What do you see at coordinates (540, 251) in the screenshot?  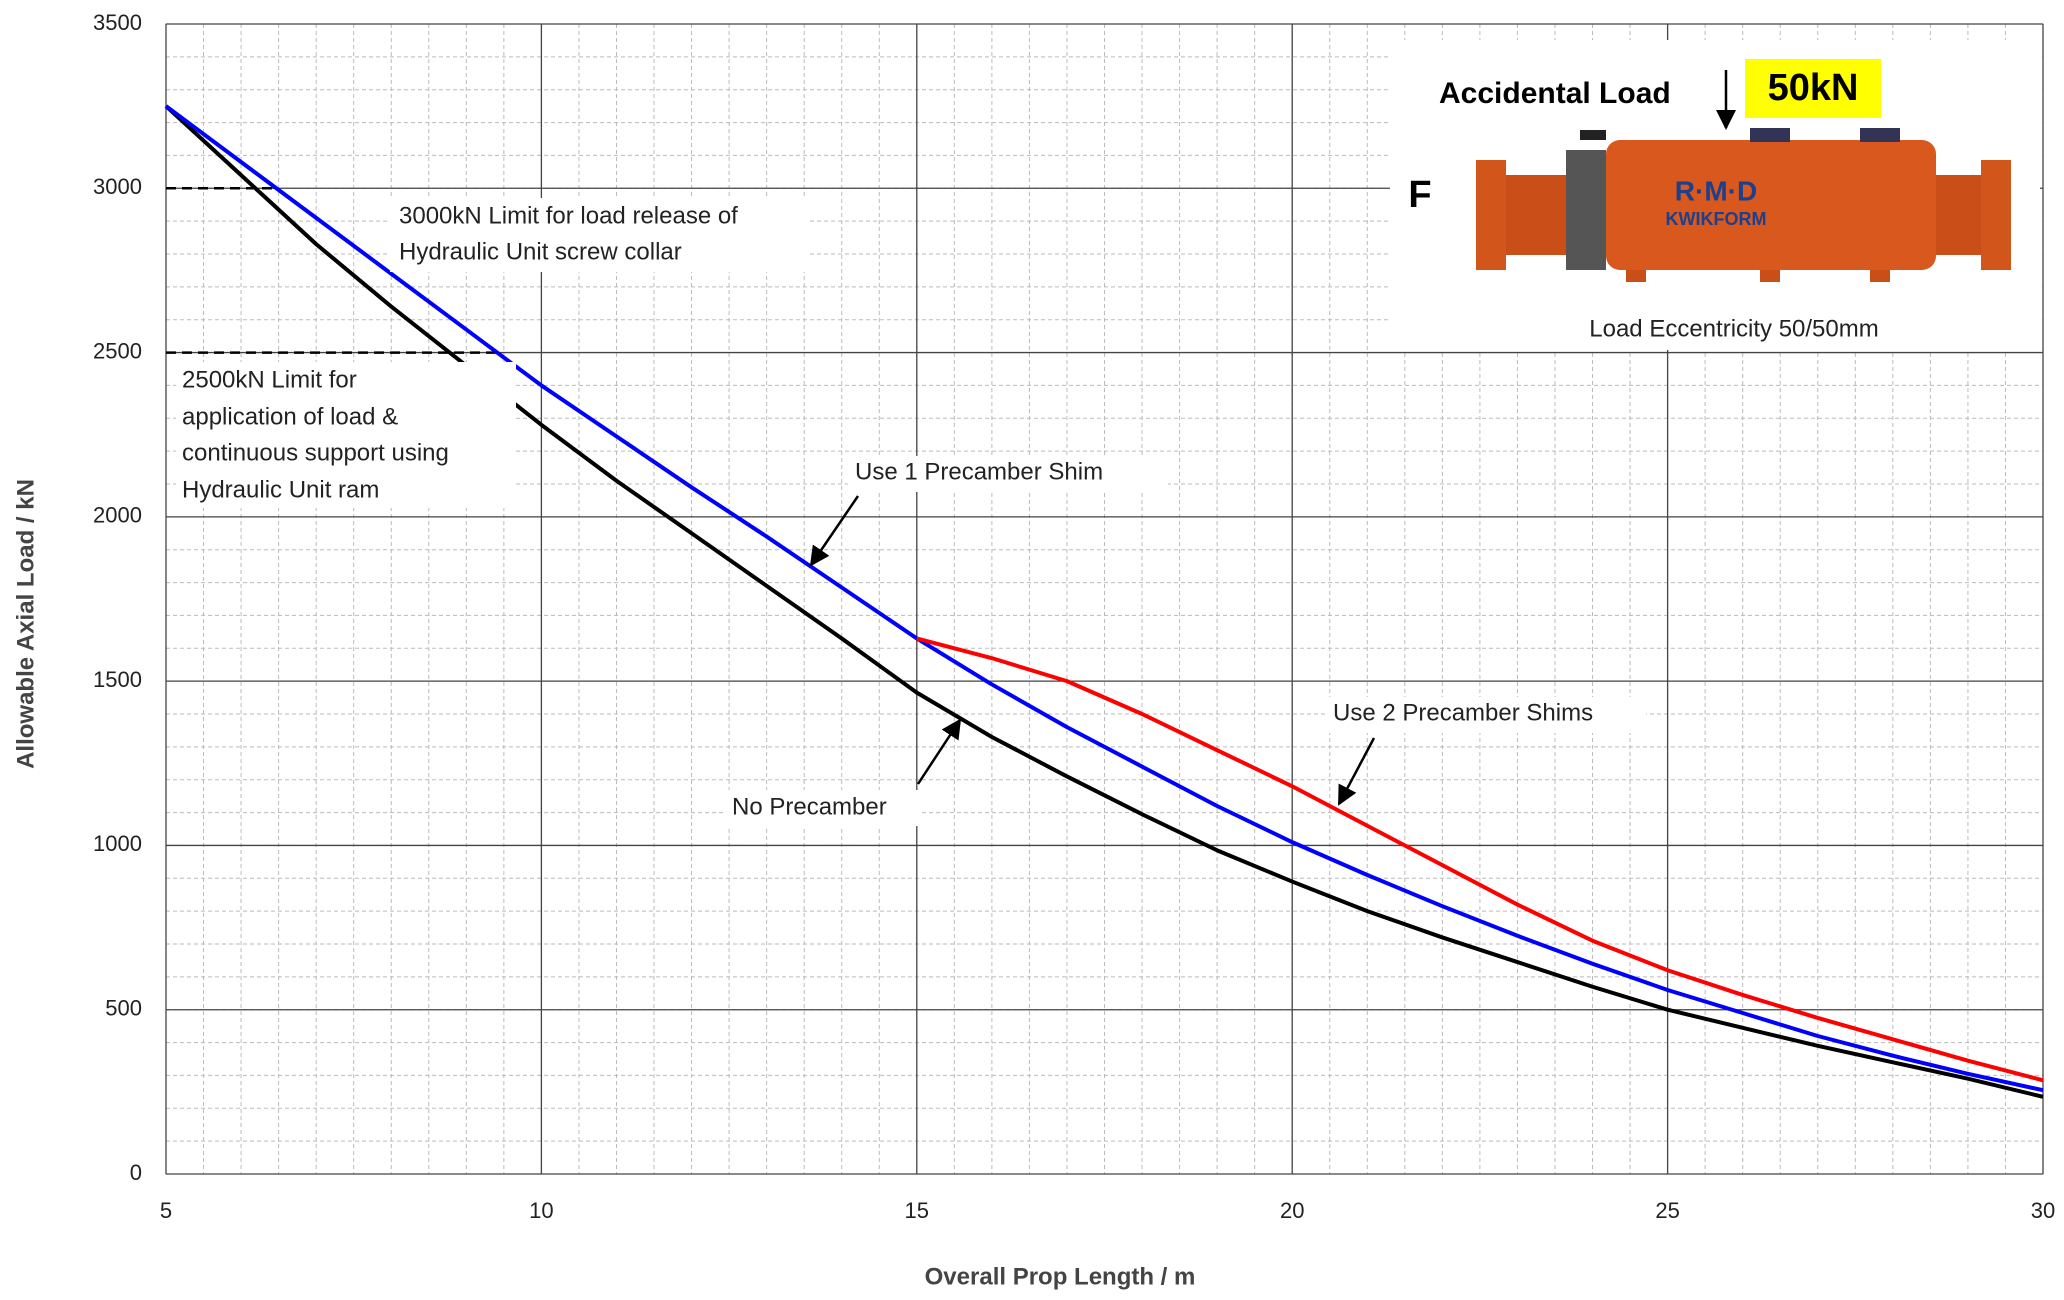 I see `annotation: Hydraulic Unit screw collar` at bounding box center [540, 251].